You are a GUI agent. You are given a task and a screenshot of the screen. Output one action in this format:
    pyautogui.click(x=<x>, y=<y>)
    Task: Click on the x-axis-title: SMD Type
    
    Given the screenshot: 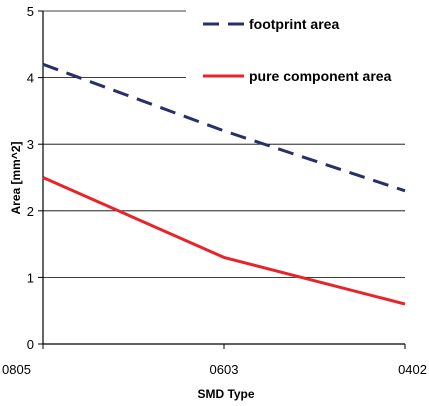 What is the action you would take?
    pyautogui.click(x=225, y=394)
    